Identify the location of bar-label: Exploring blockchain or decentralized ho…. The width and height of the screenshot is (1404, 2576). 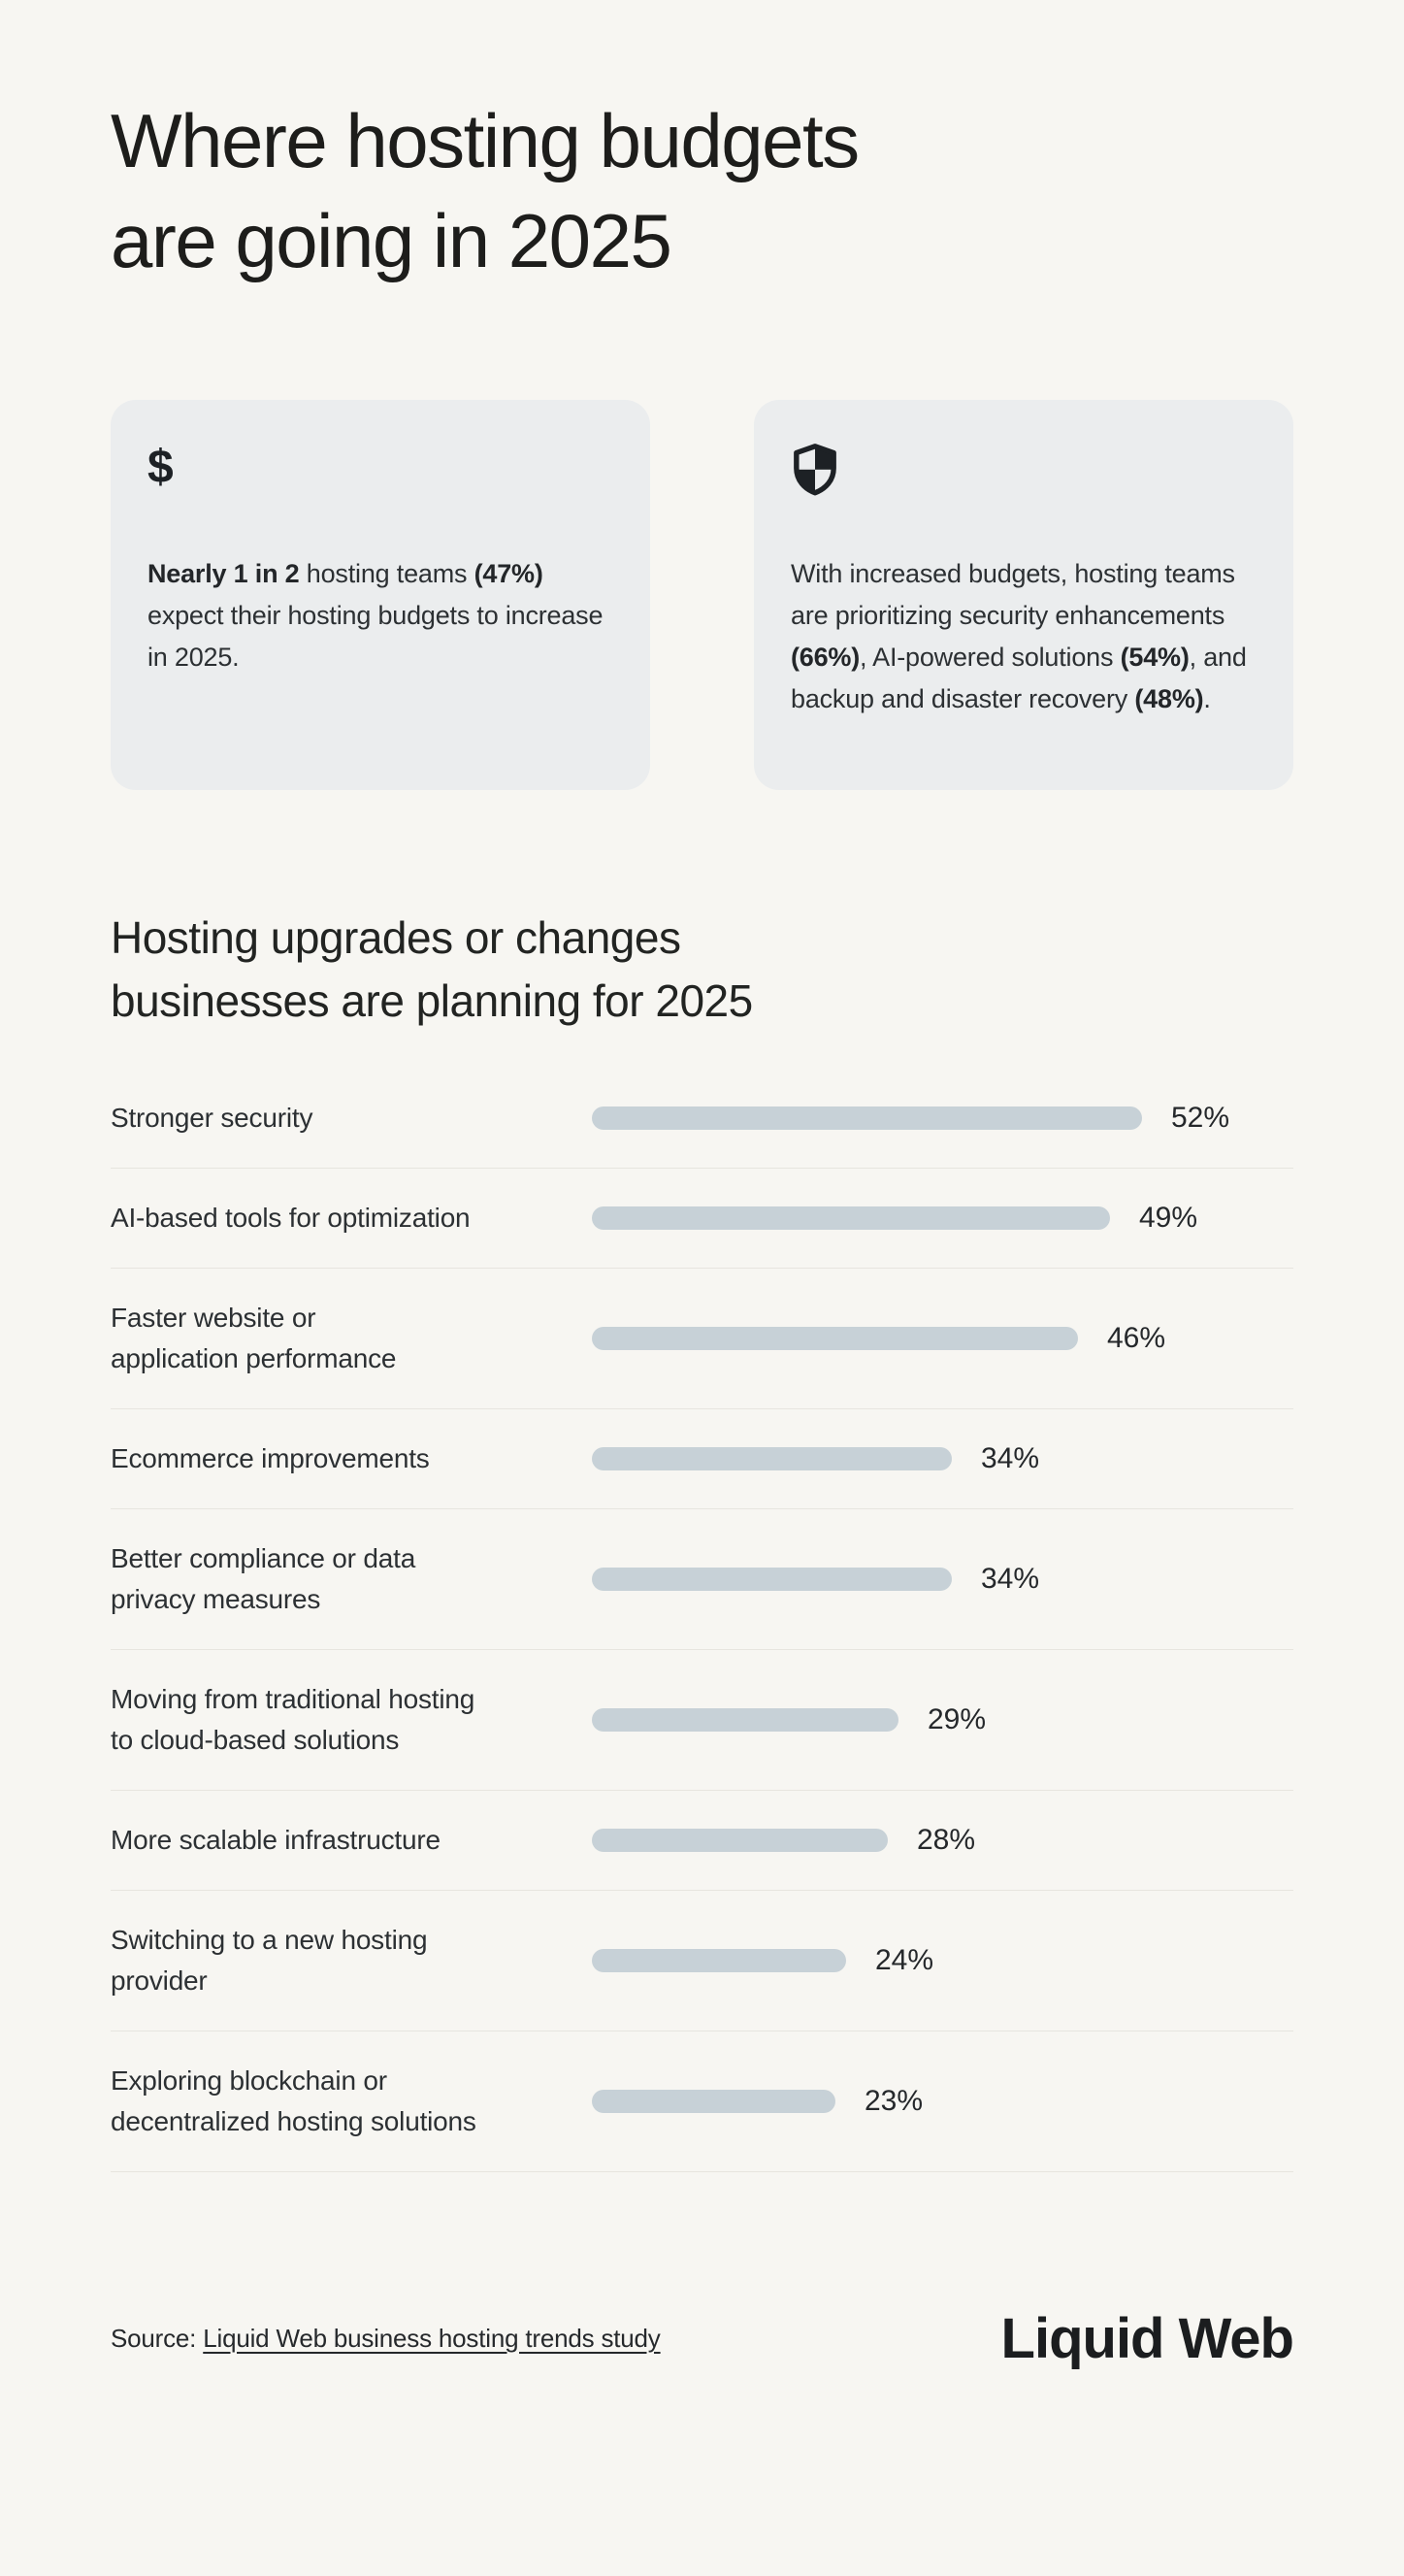
(293, 2100).